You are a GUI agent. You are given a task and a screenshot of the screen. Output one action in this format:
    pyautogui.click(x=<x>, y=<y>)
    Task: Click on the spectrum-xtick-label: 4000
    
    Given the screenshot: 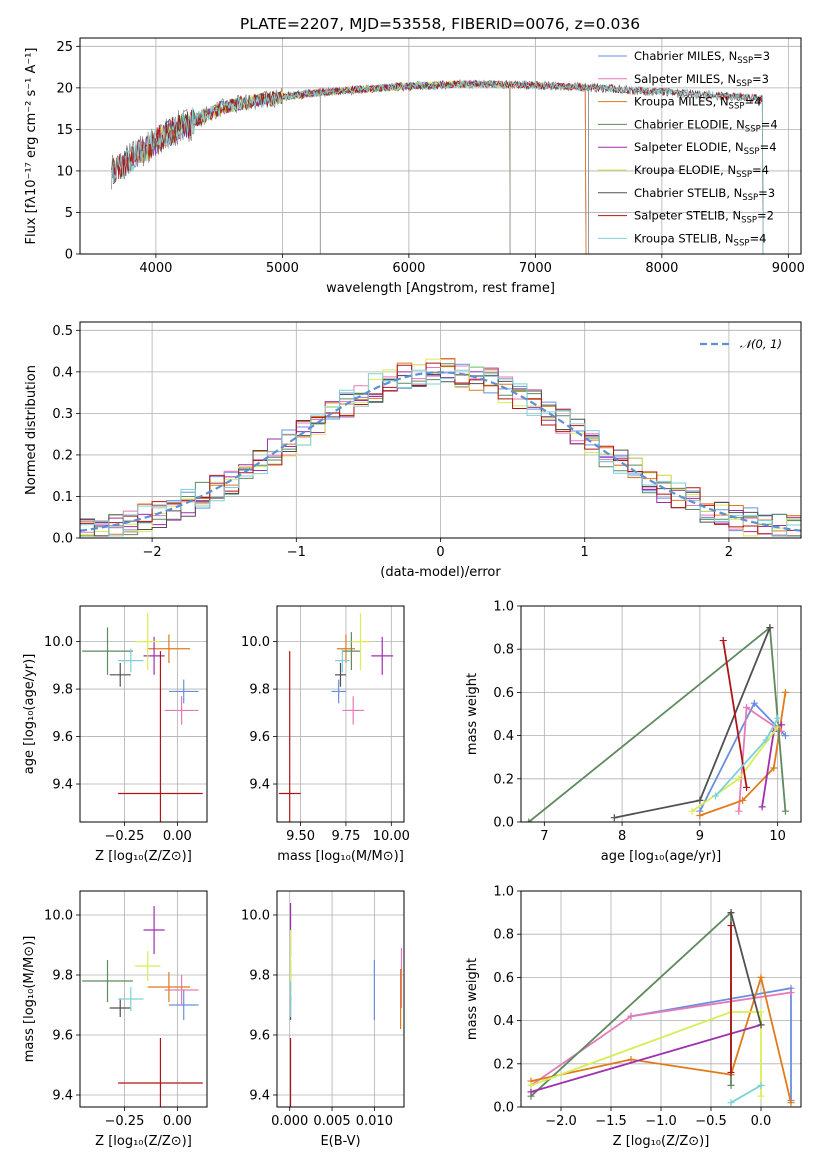 What is the action you would take?
    pyautogui.click(x=155, y=268)
    